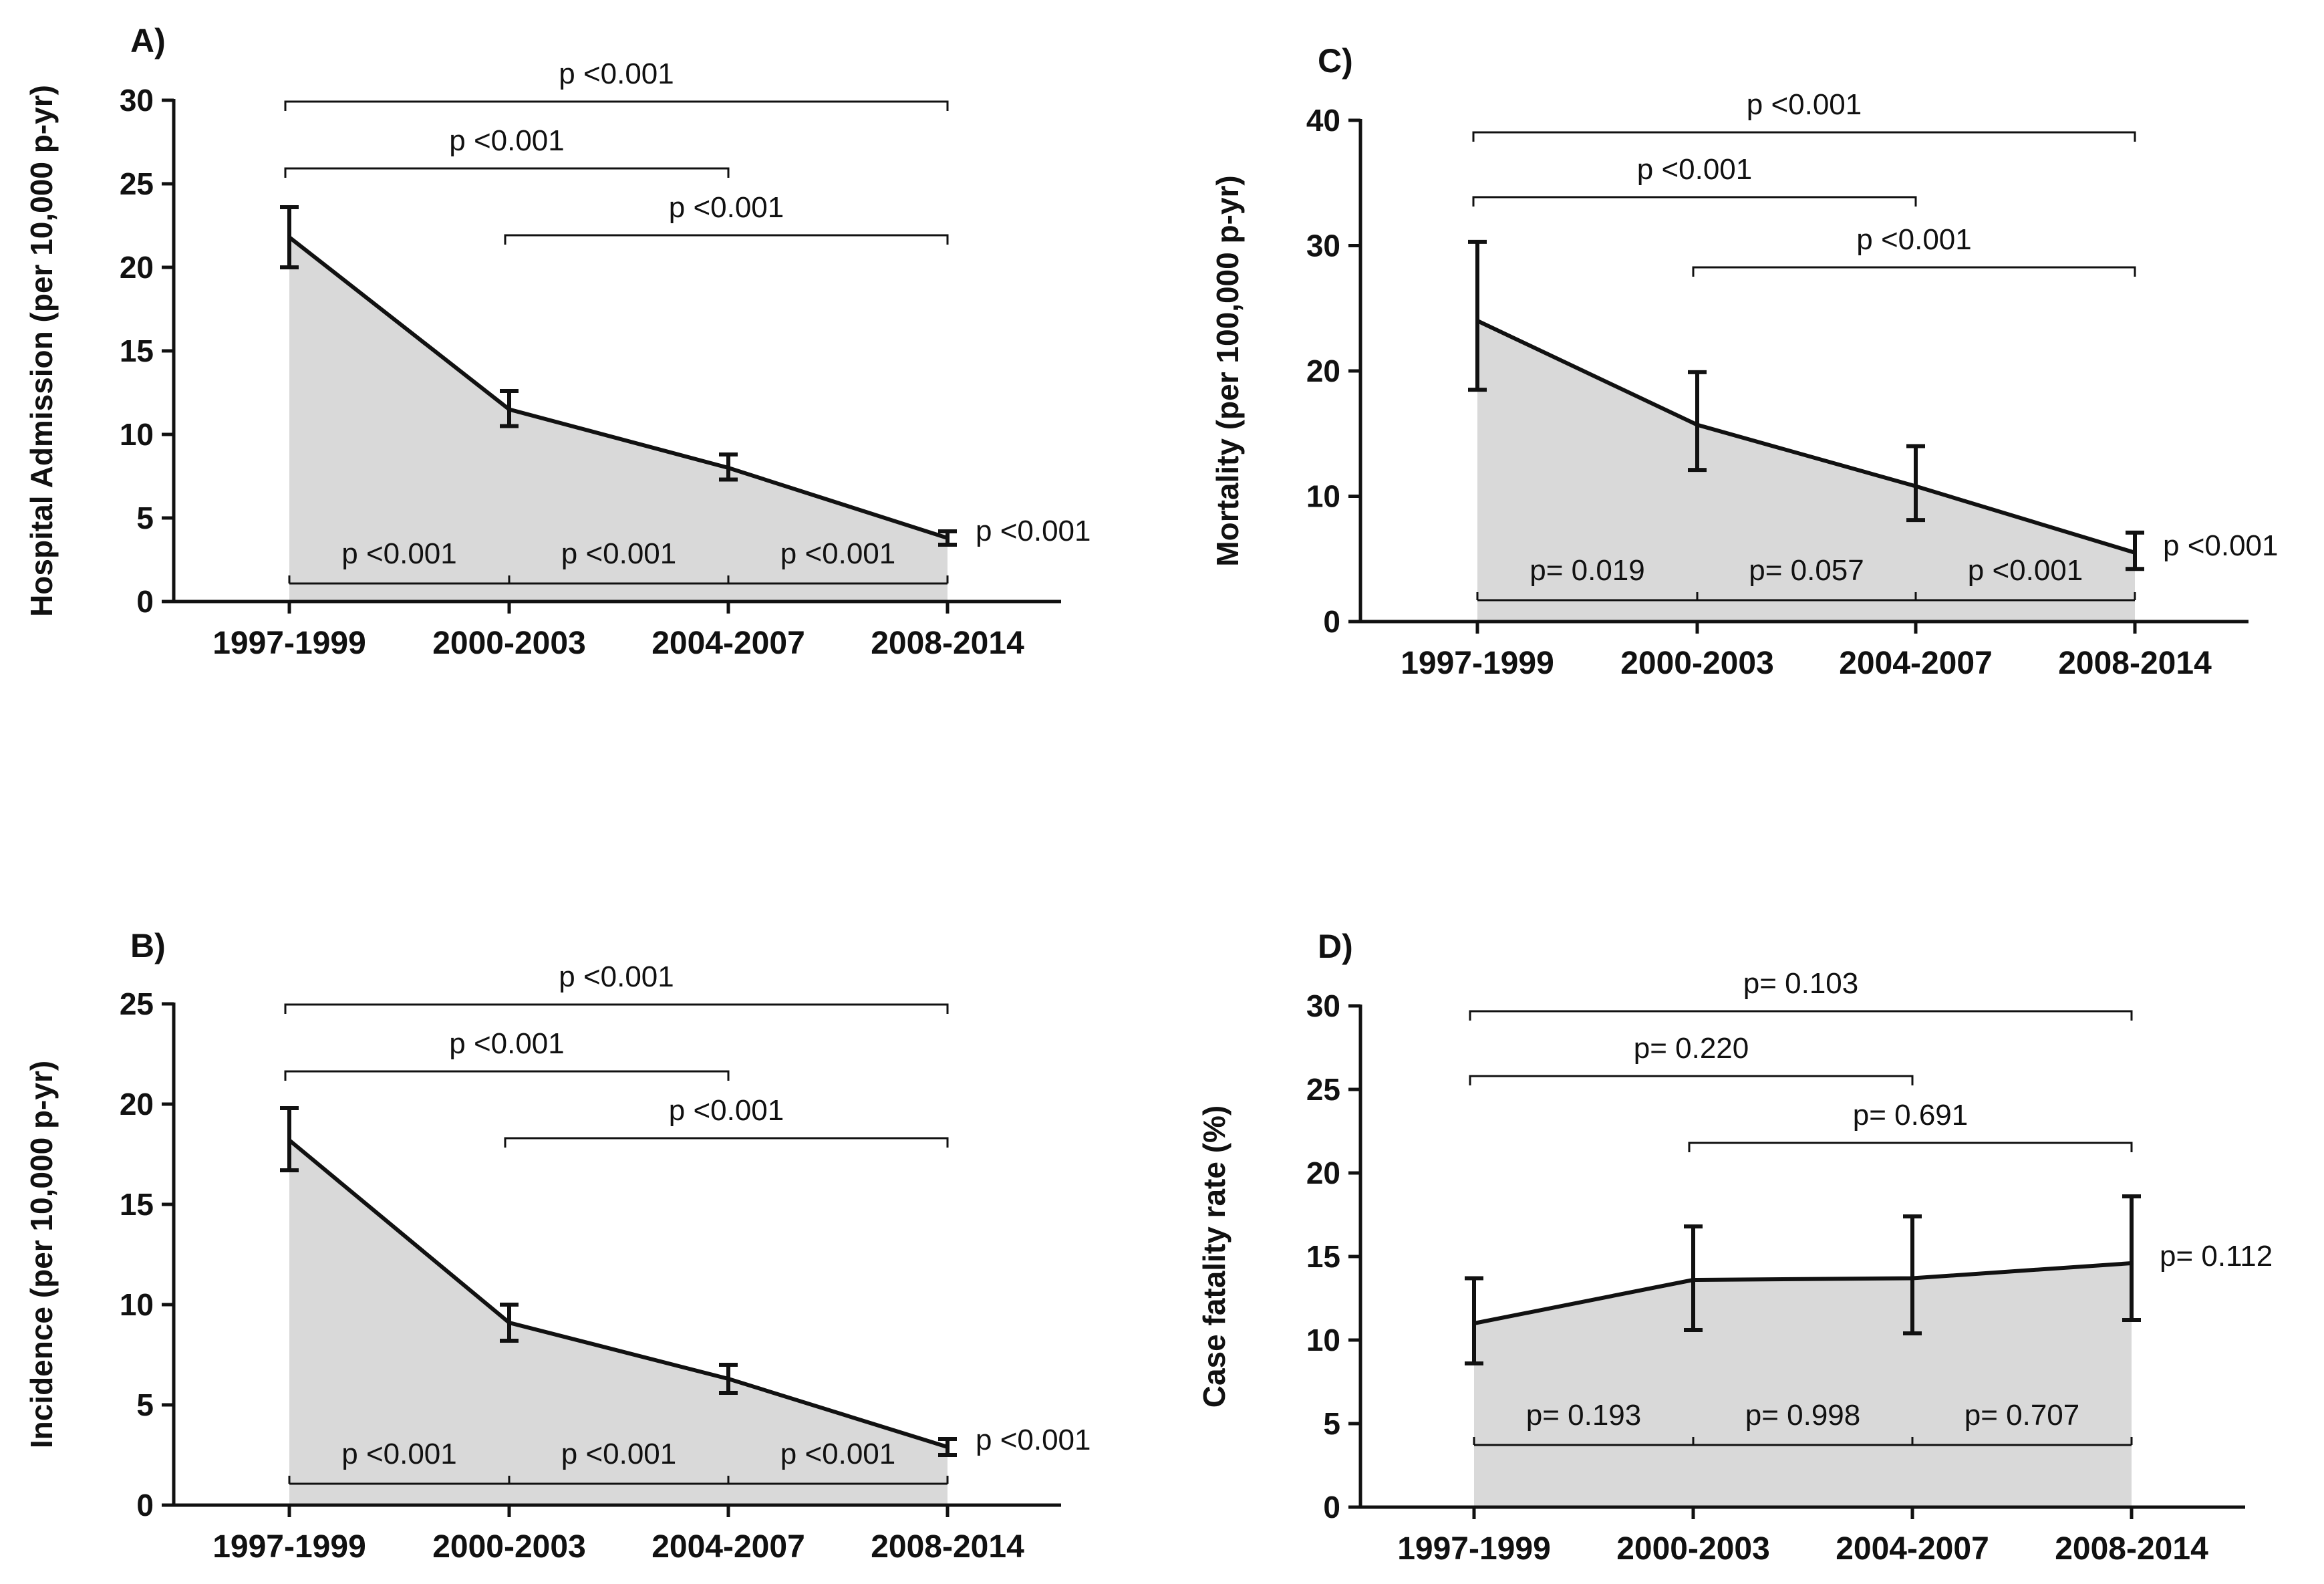  I want to click on y-axis-label: Incidence (per 10,000 p-yr), so click(41, 1254).